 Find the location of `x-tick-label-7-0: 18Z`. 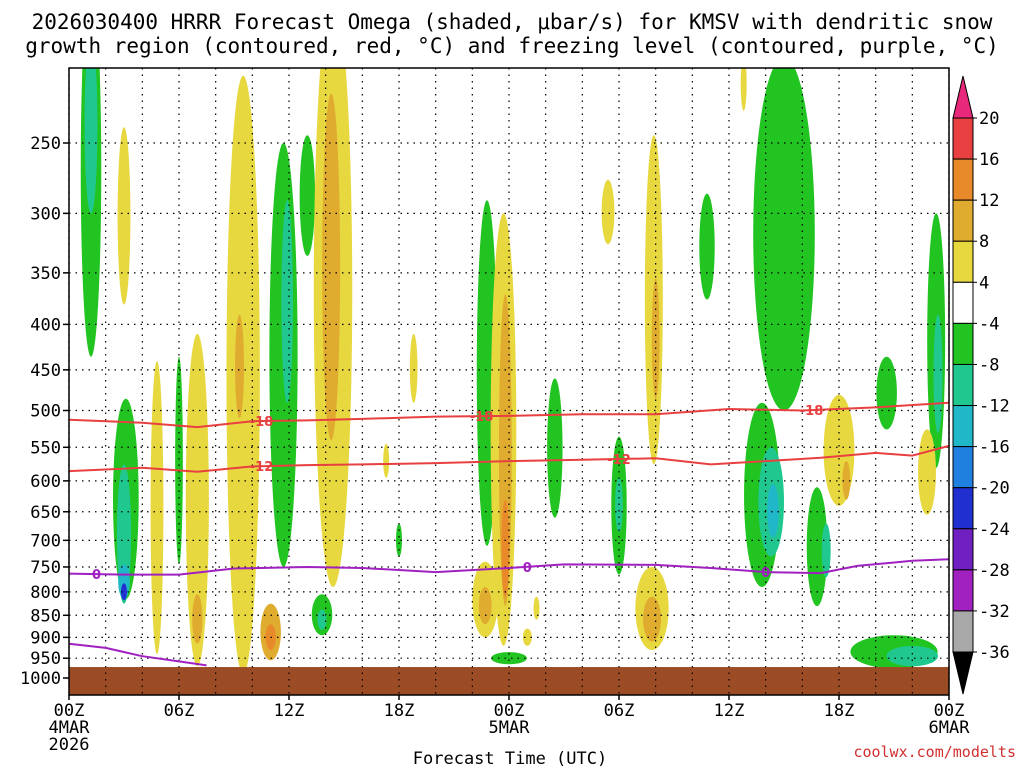

x-tick-label-7-0: 18Z is located at coordinates (839, 711).